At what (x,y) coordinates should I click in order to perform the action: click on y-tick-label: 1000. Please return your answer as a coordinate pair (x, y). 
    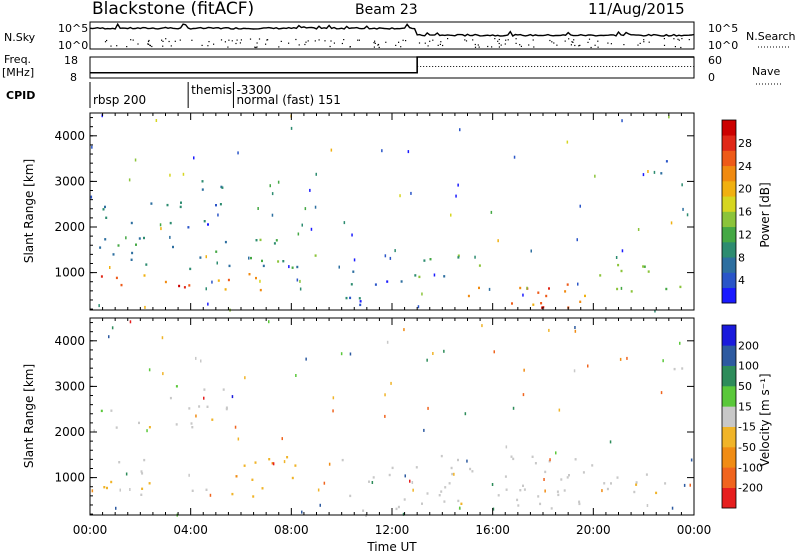
    Looking at the image, I should click on (69, 273).